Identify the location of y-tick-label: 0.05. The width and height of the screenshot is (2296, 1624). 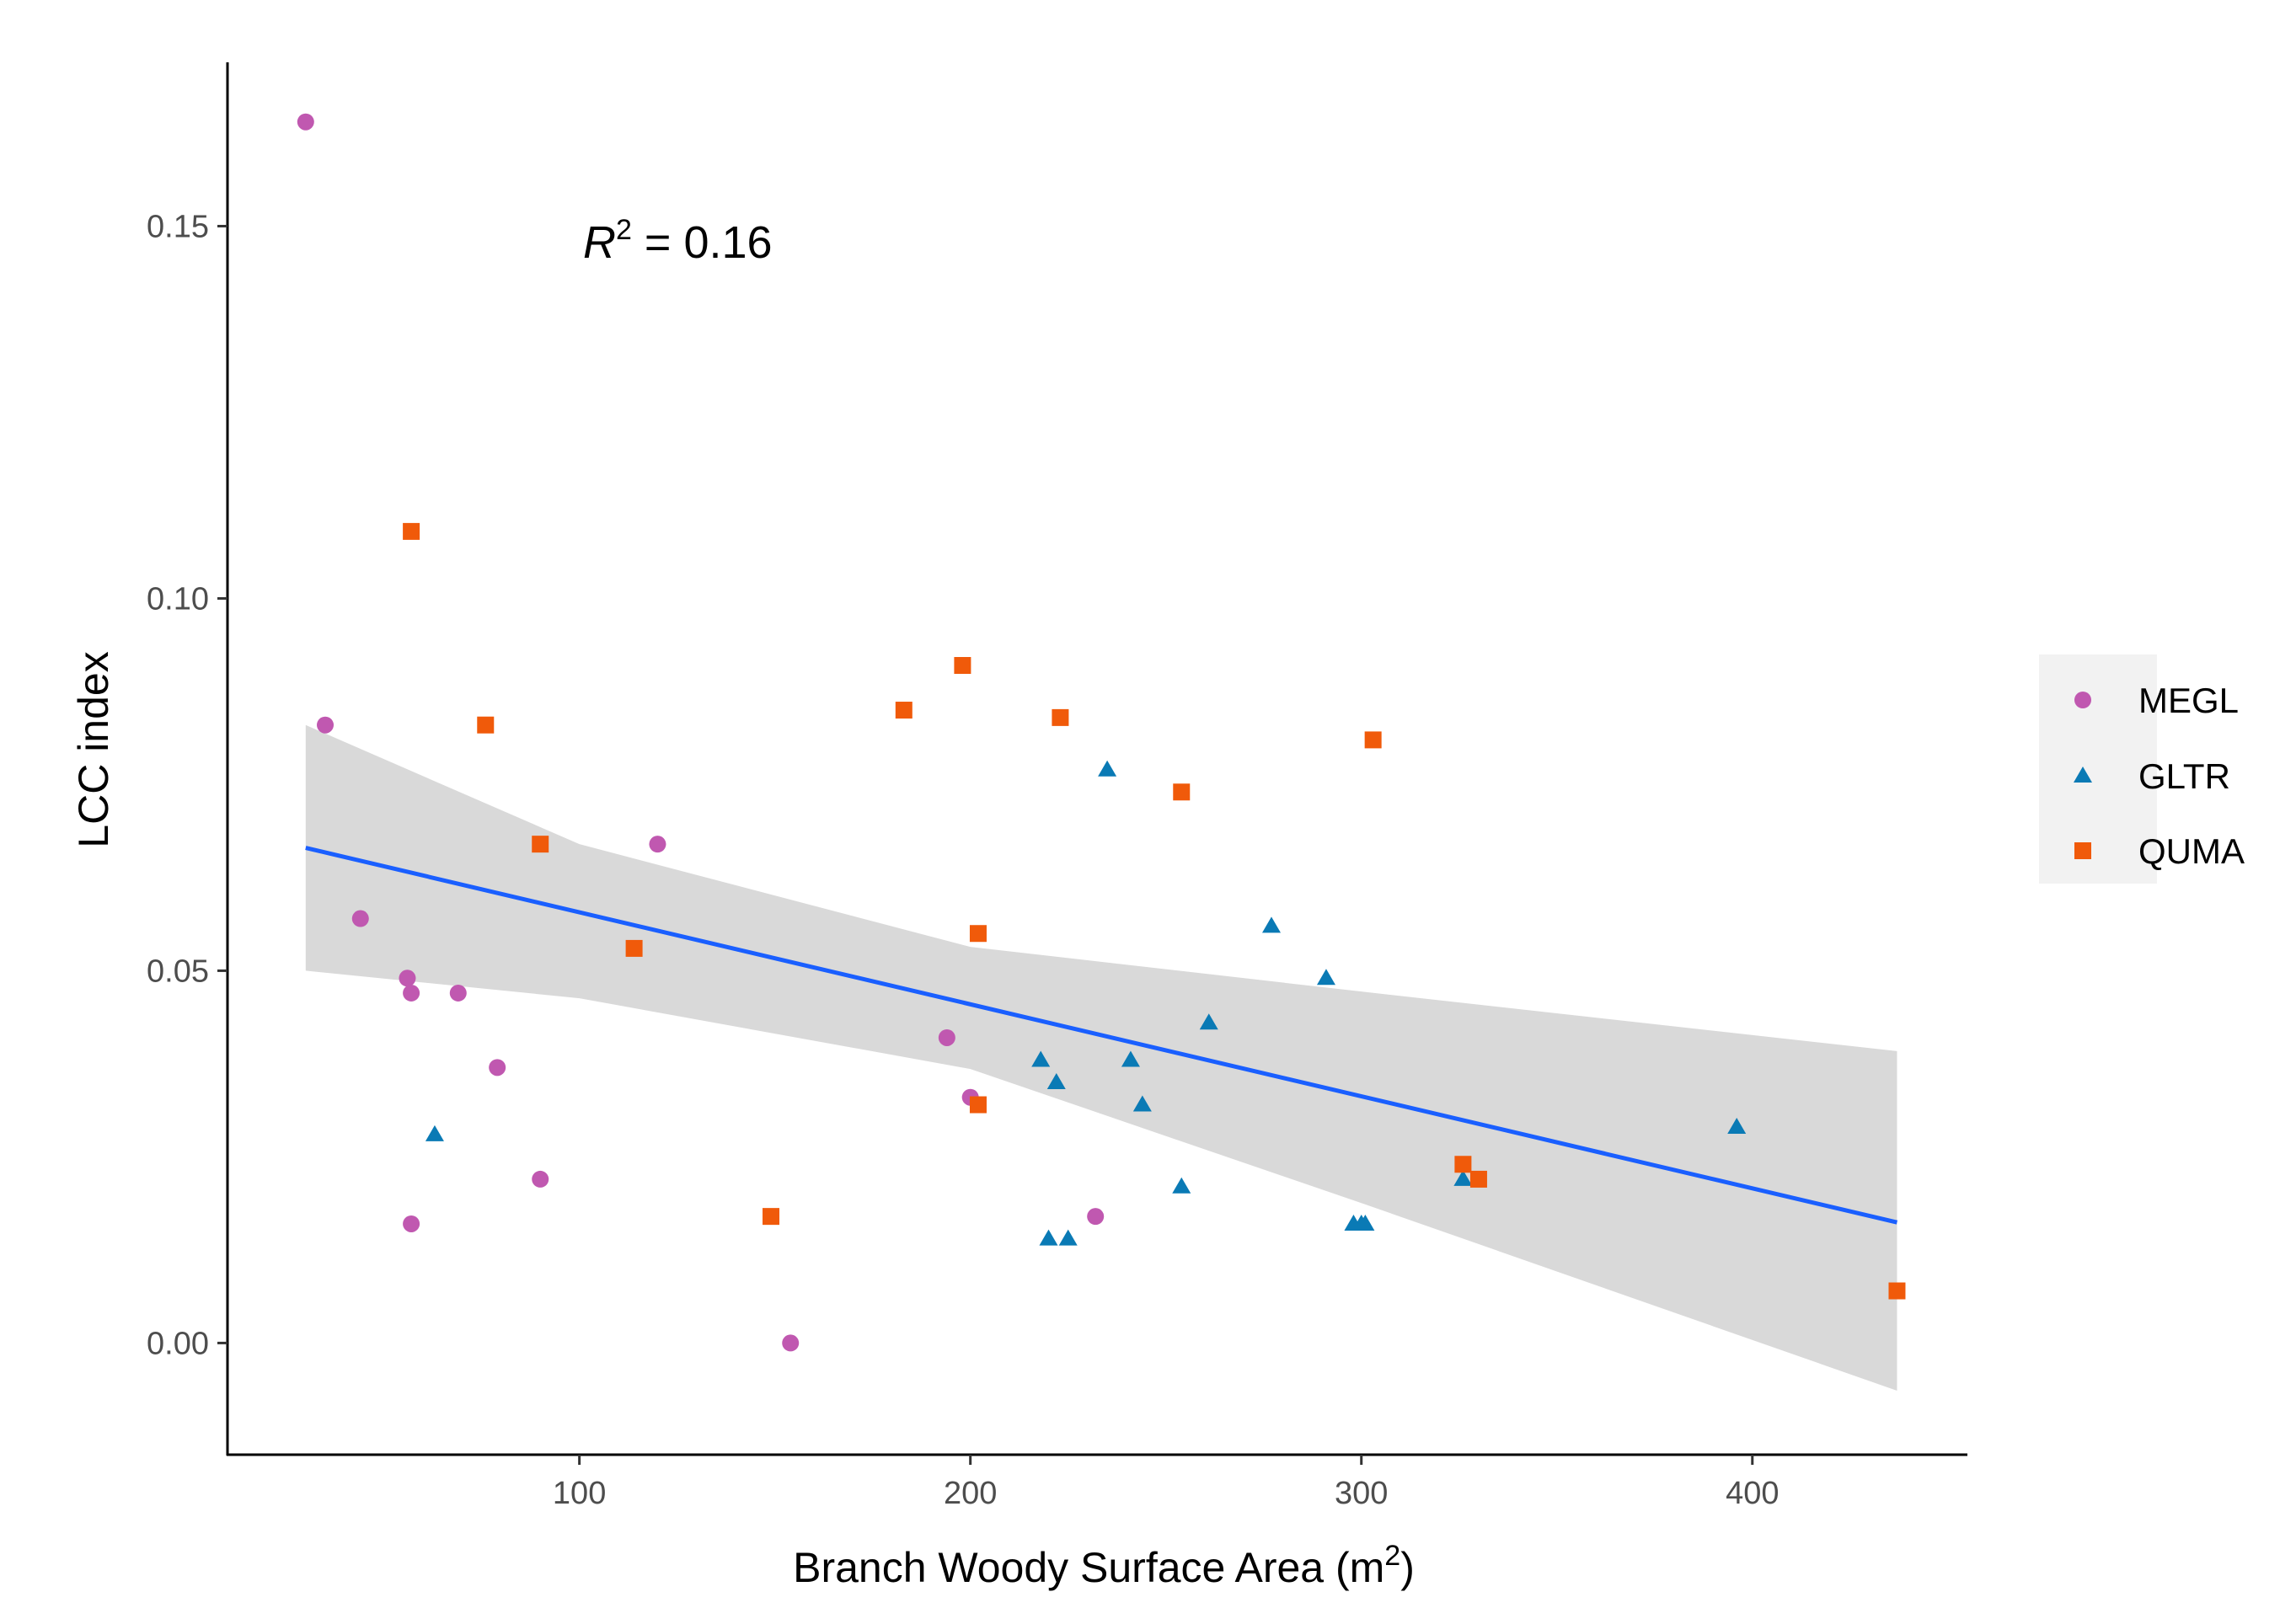
(178, 971).